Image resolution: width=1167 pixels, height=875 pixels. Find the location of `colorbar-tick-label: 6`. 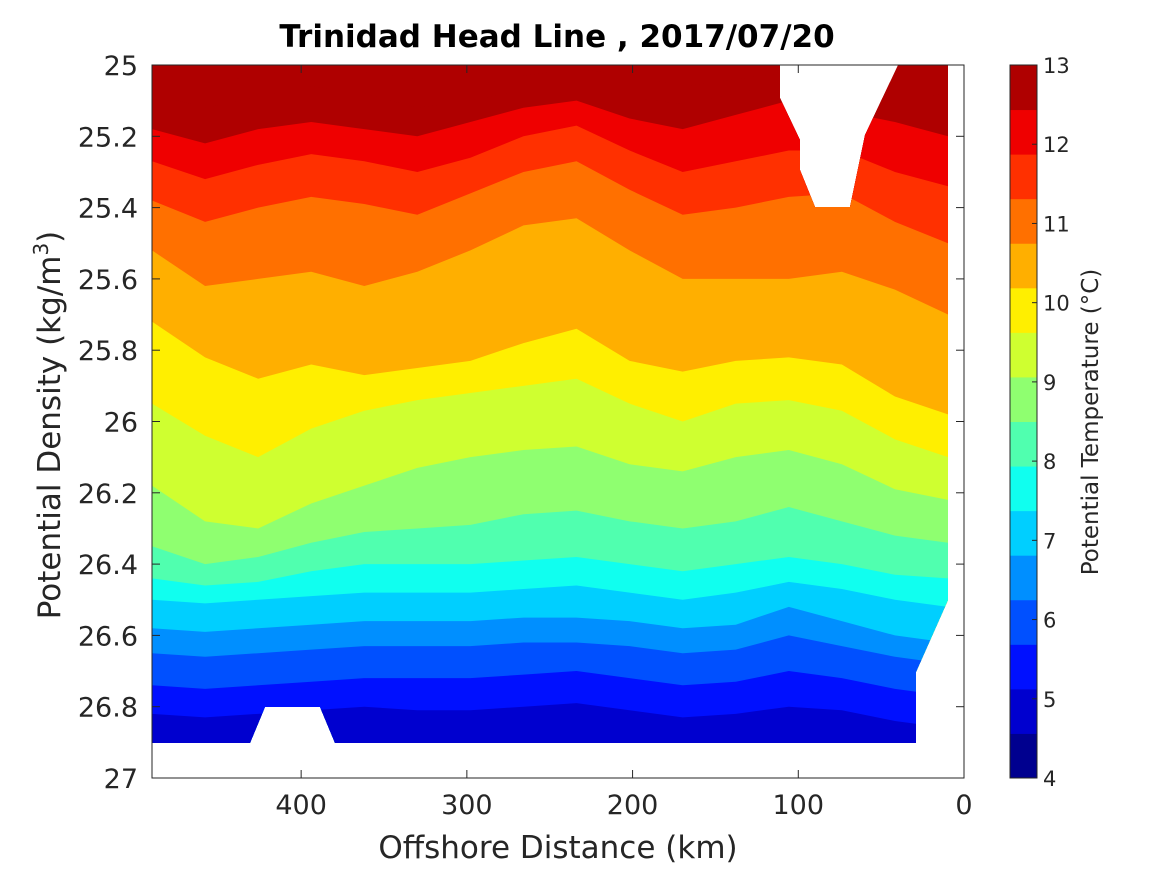

colorbar-tick-label: 6 is located at coordinates (1049, 621).